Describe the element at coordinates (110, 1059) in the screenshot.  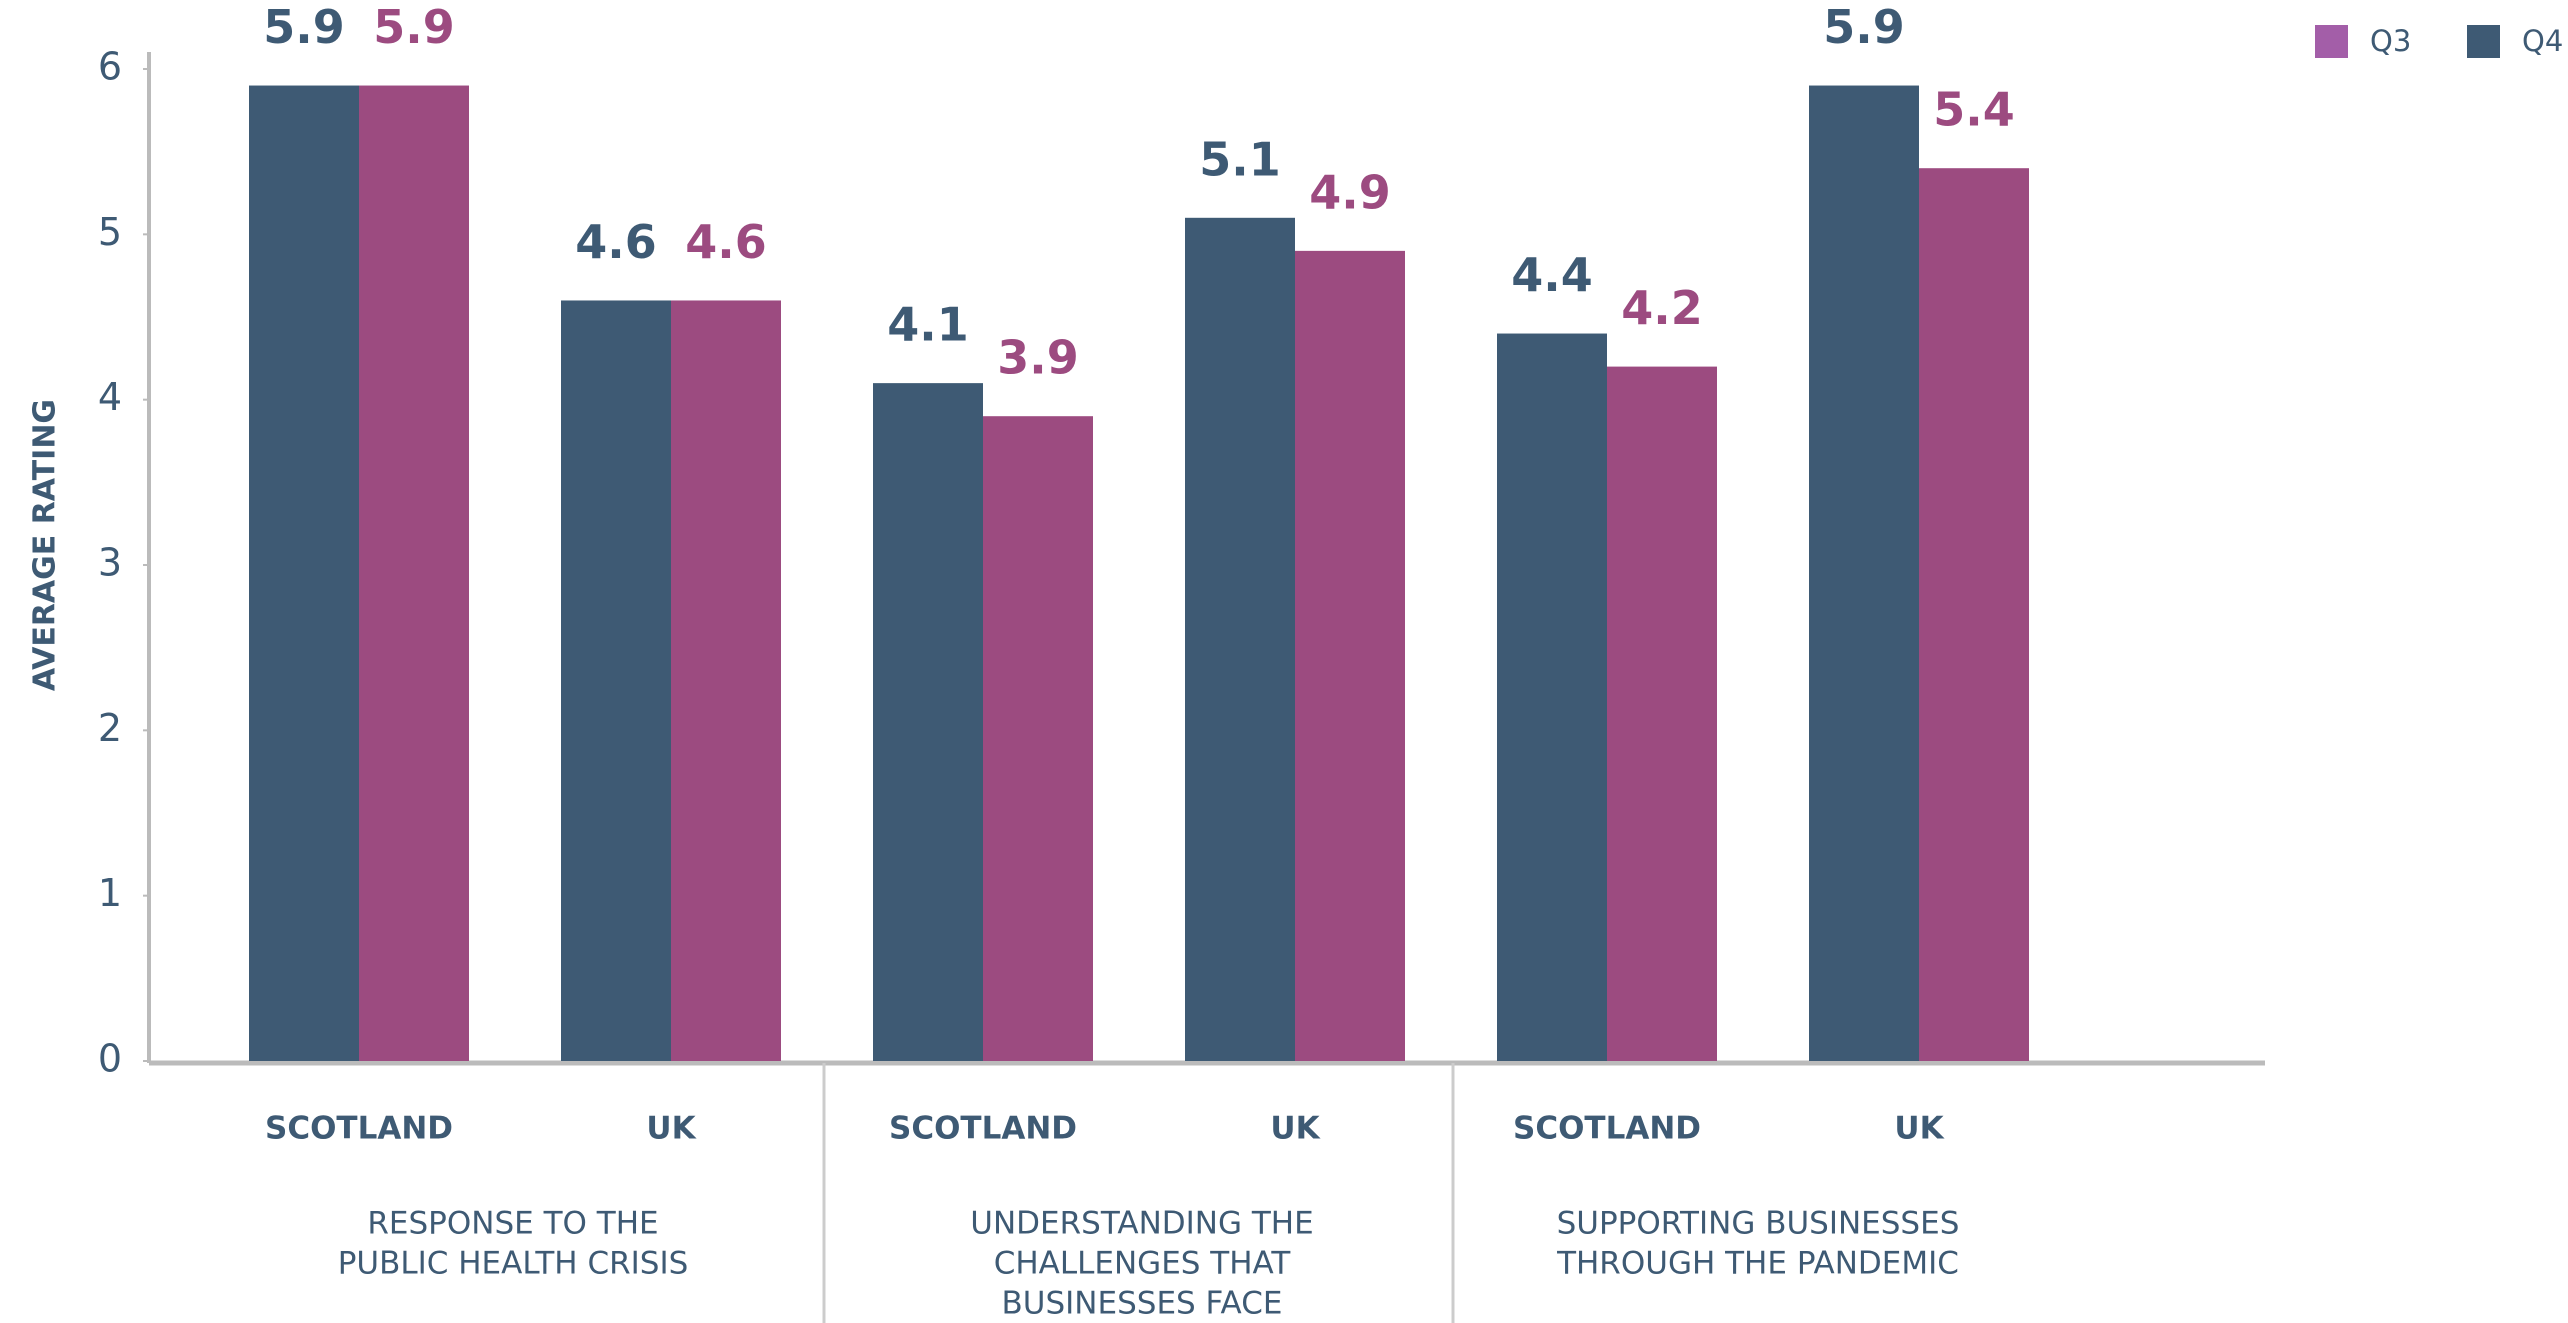
I see `y-tick-label: 0` at that location.